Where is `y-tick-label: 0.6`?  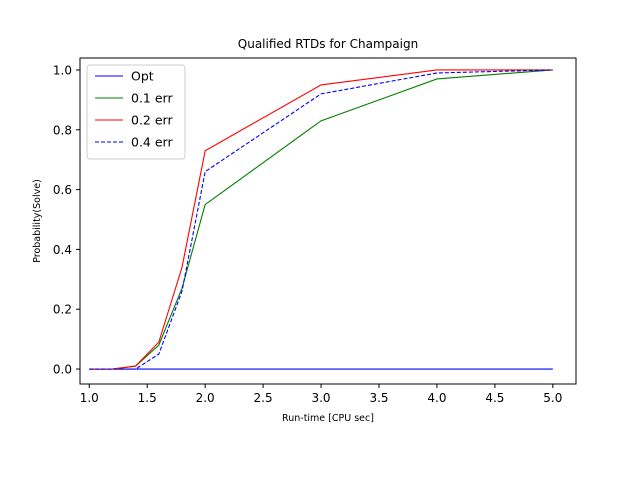 y-tick-label: 0.6 is located at coordinates (62, 190).